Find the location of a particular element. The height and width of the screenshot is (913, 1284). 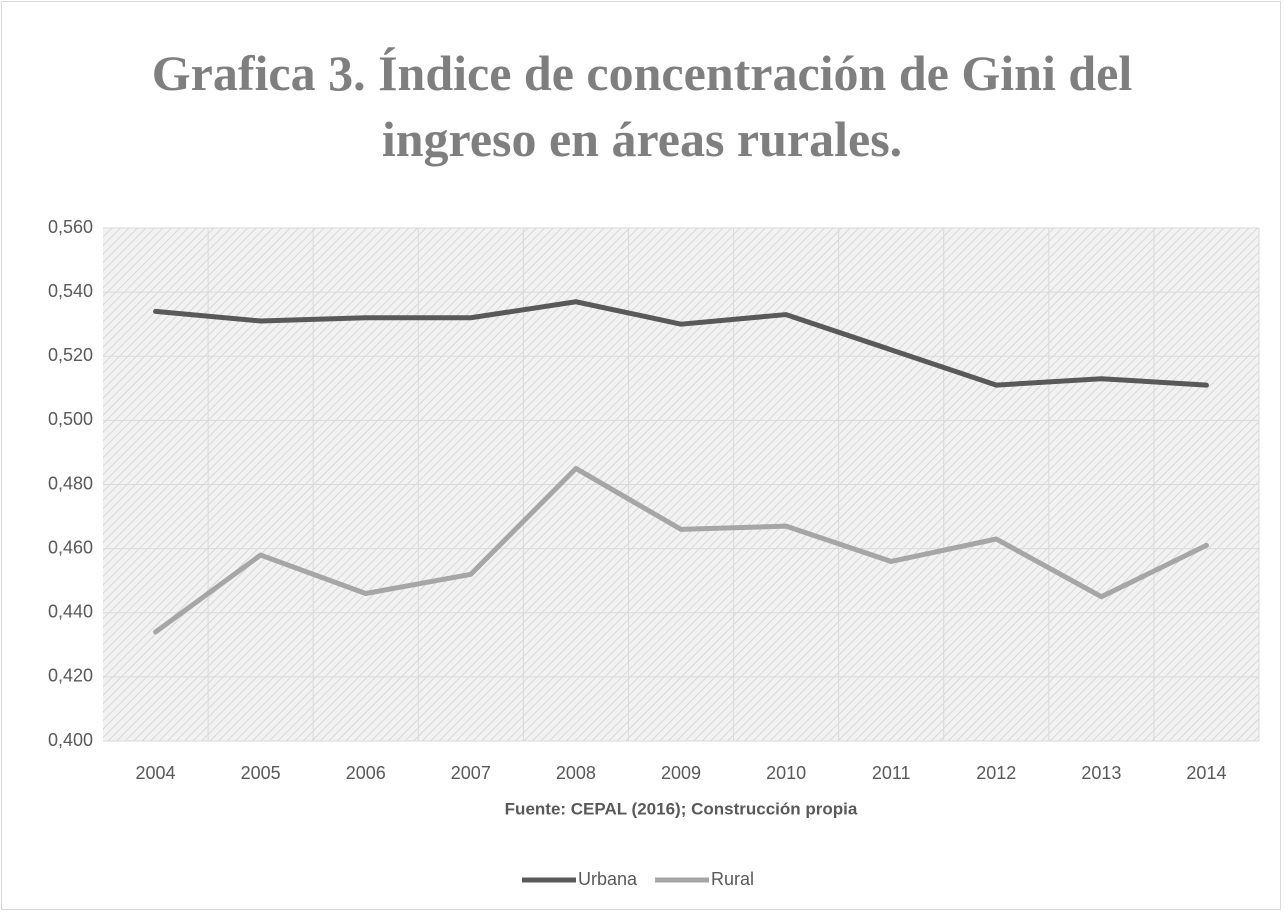

legend-label: Rural is located at coordinates (732, 879).